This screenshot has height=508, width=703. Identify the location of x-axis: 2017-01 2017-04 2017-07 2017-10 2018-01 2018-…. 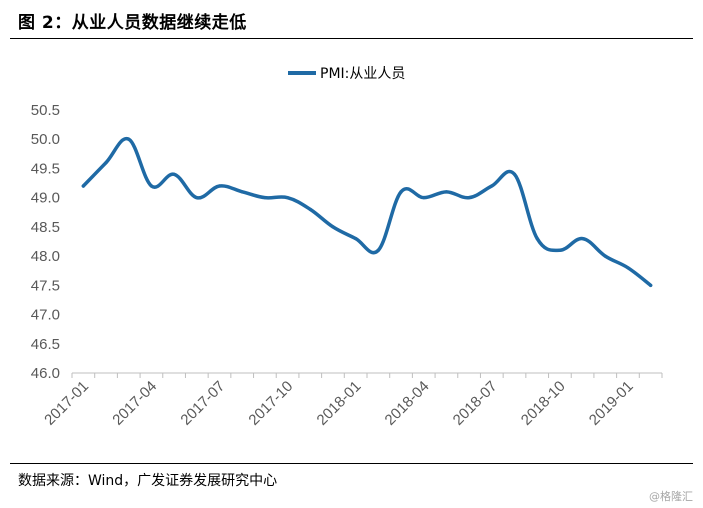
(352, 400).